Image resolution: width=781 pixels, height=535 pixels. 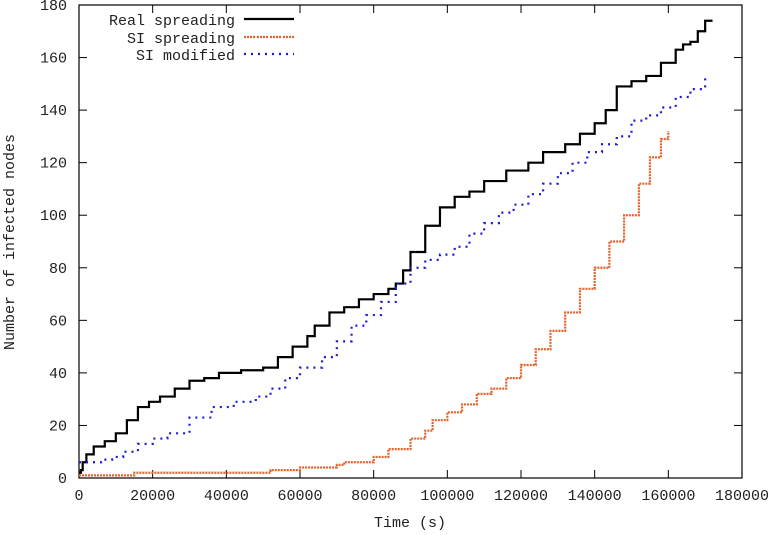 I want to click on y-tick-label: 40, so click(x=58, y=374).